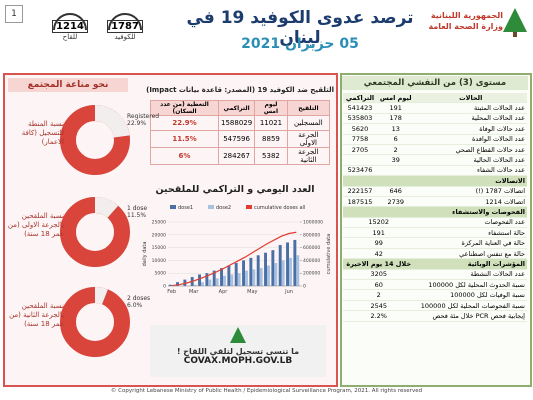  Describe the element at coordinates (42, 133) in the screenshot. I see `donut-title: نسبة المنطة للتسجيل (كافة الاعمار)` at that location.